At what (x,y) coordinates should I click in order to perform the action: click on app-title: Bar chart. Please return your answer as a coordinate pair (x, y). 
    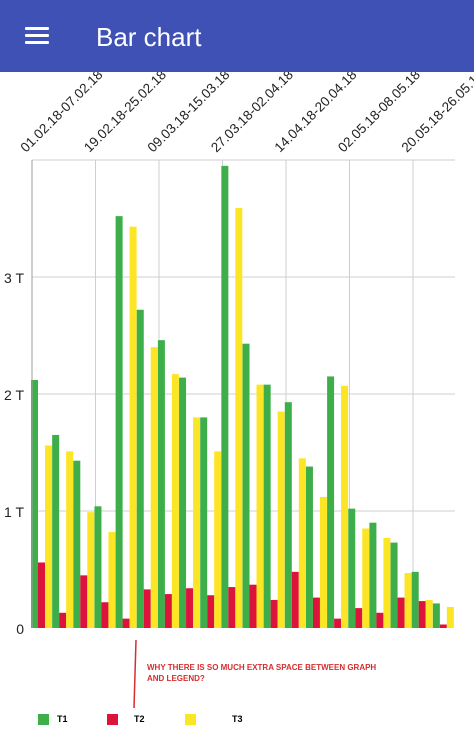
    Looking at the image, I should click on (149, 37).